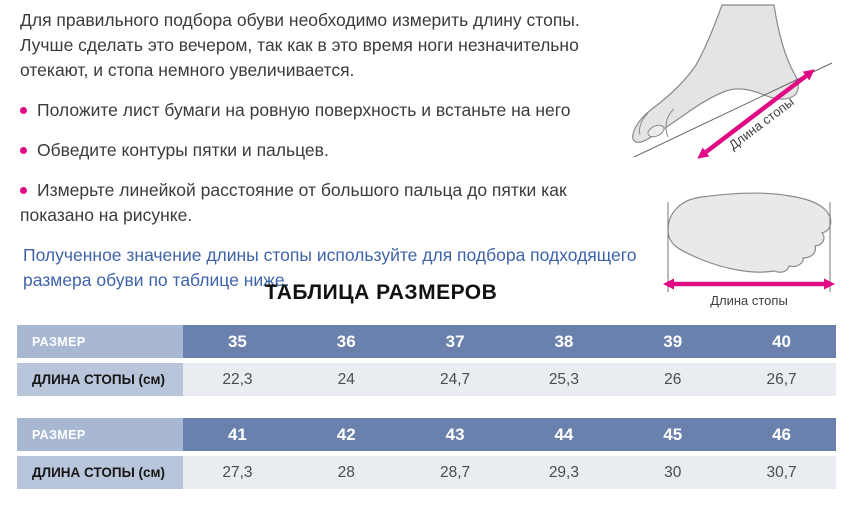 The image size is (851, 509). Describe the element at coordinates (781, 379) in the screenshot. I see `length-cell: 26,7` at that location.